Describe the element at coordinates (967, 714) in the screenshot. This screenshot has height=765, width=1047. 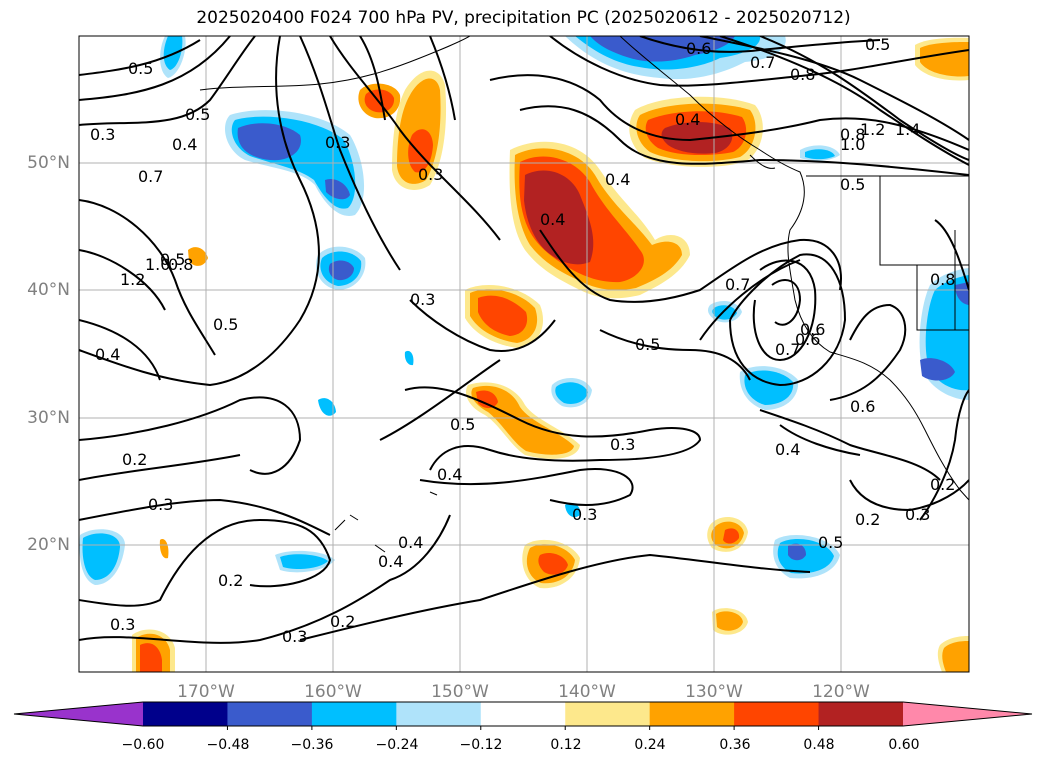
I see `colorbar-extend-high` at that location.